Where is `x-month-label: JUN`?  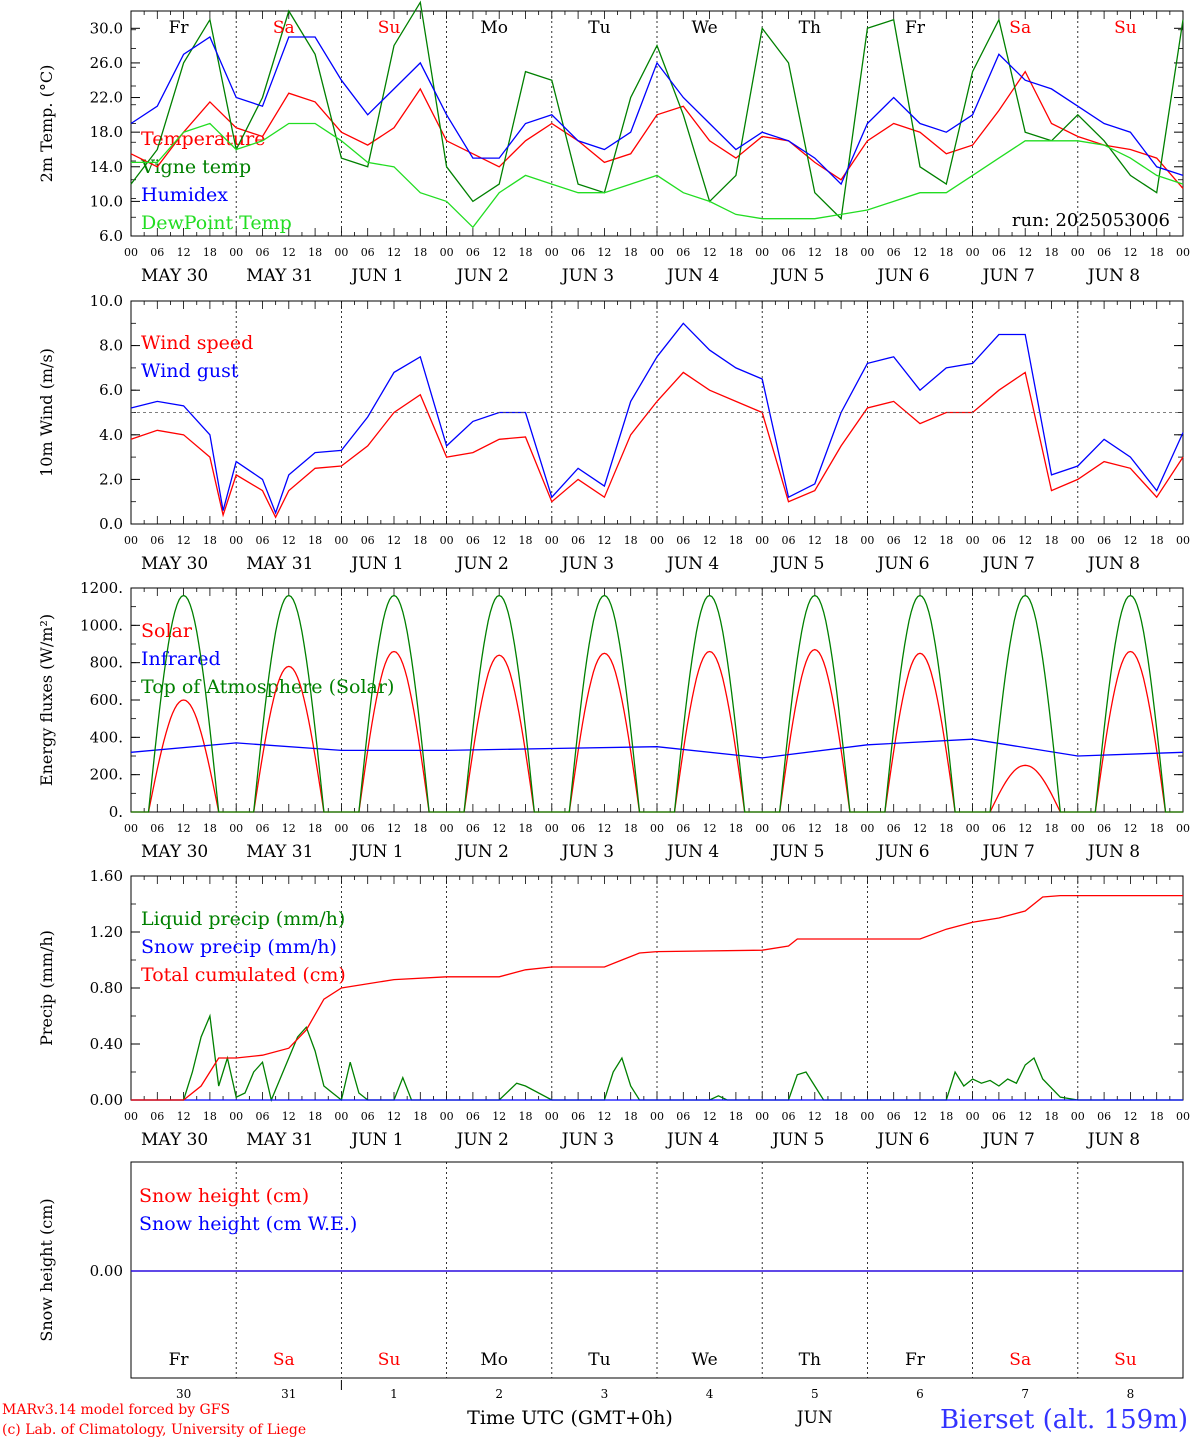
x-month-label: JUN is located at coordinates (814, 1418).